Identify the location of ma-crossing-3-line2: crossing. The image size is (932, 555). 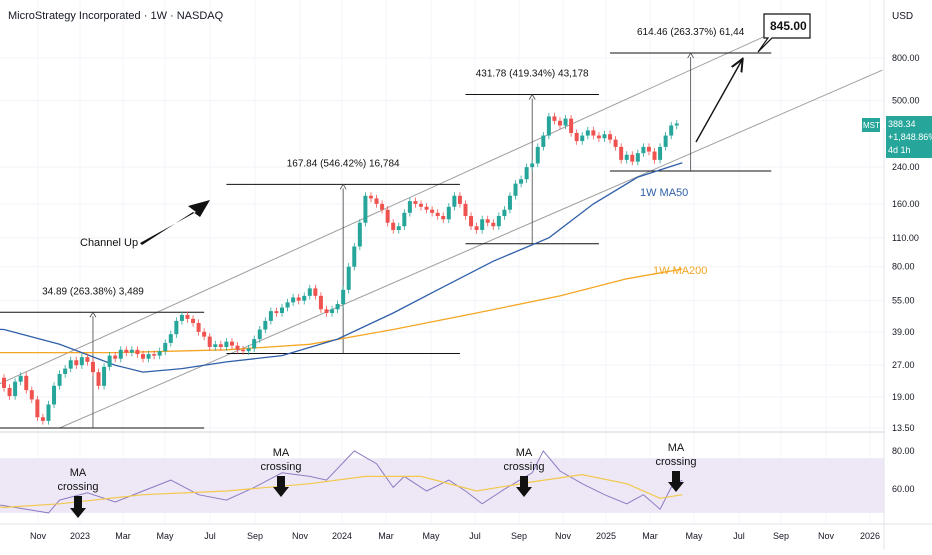
(524, 467).